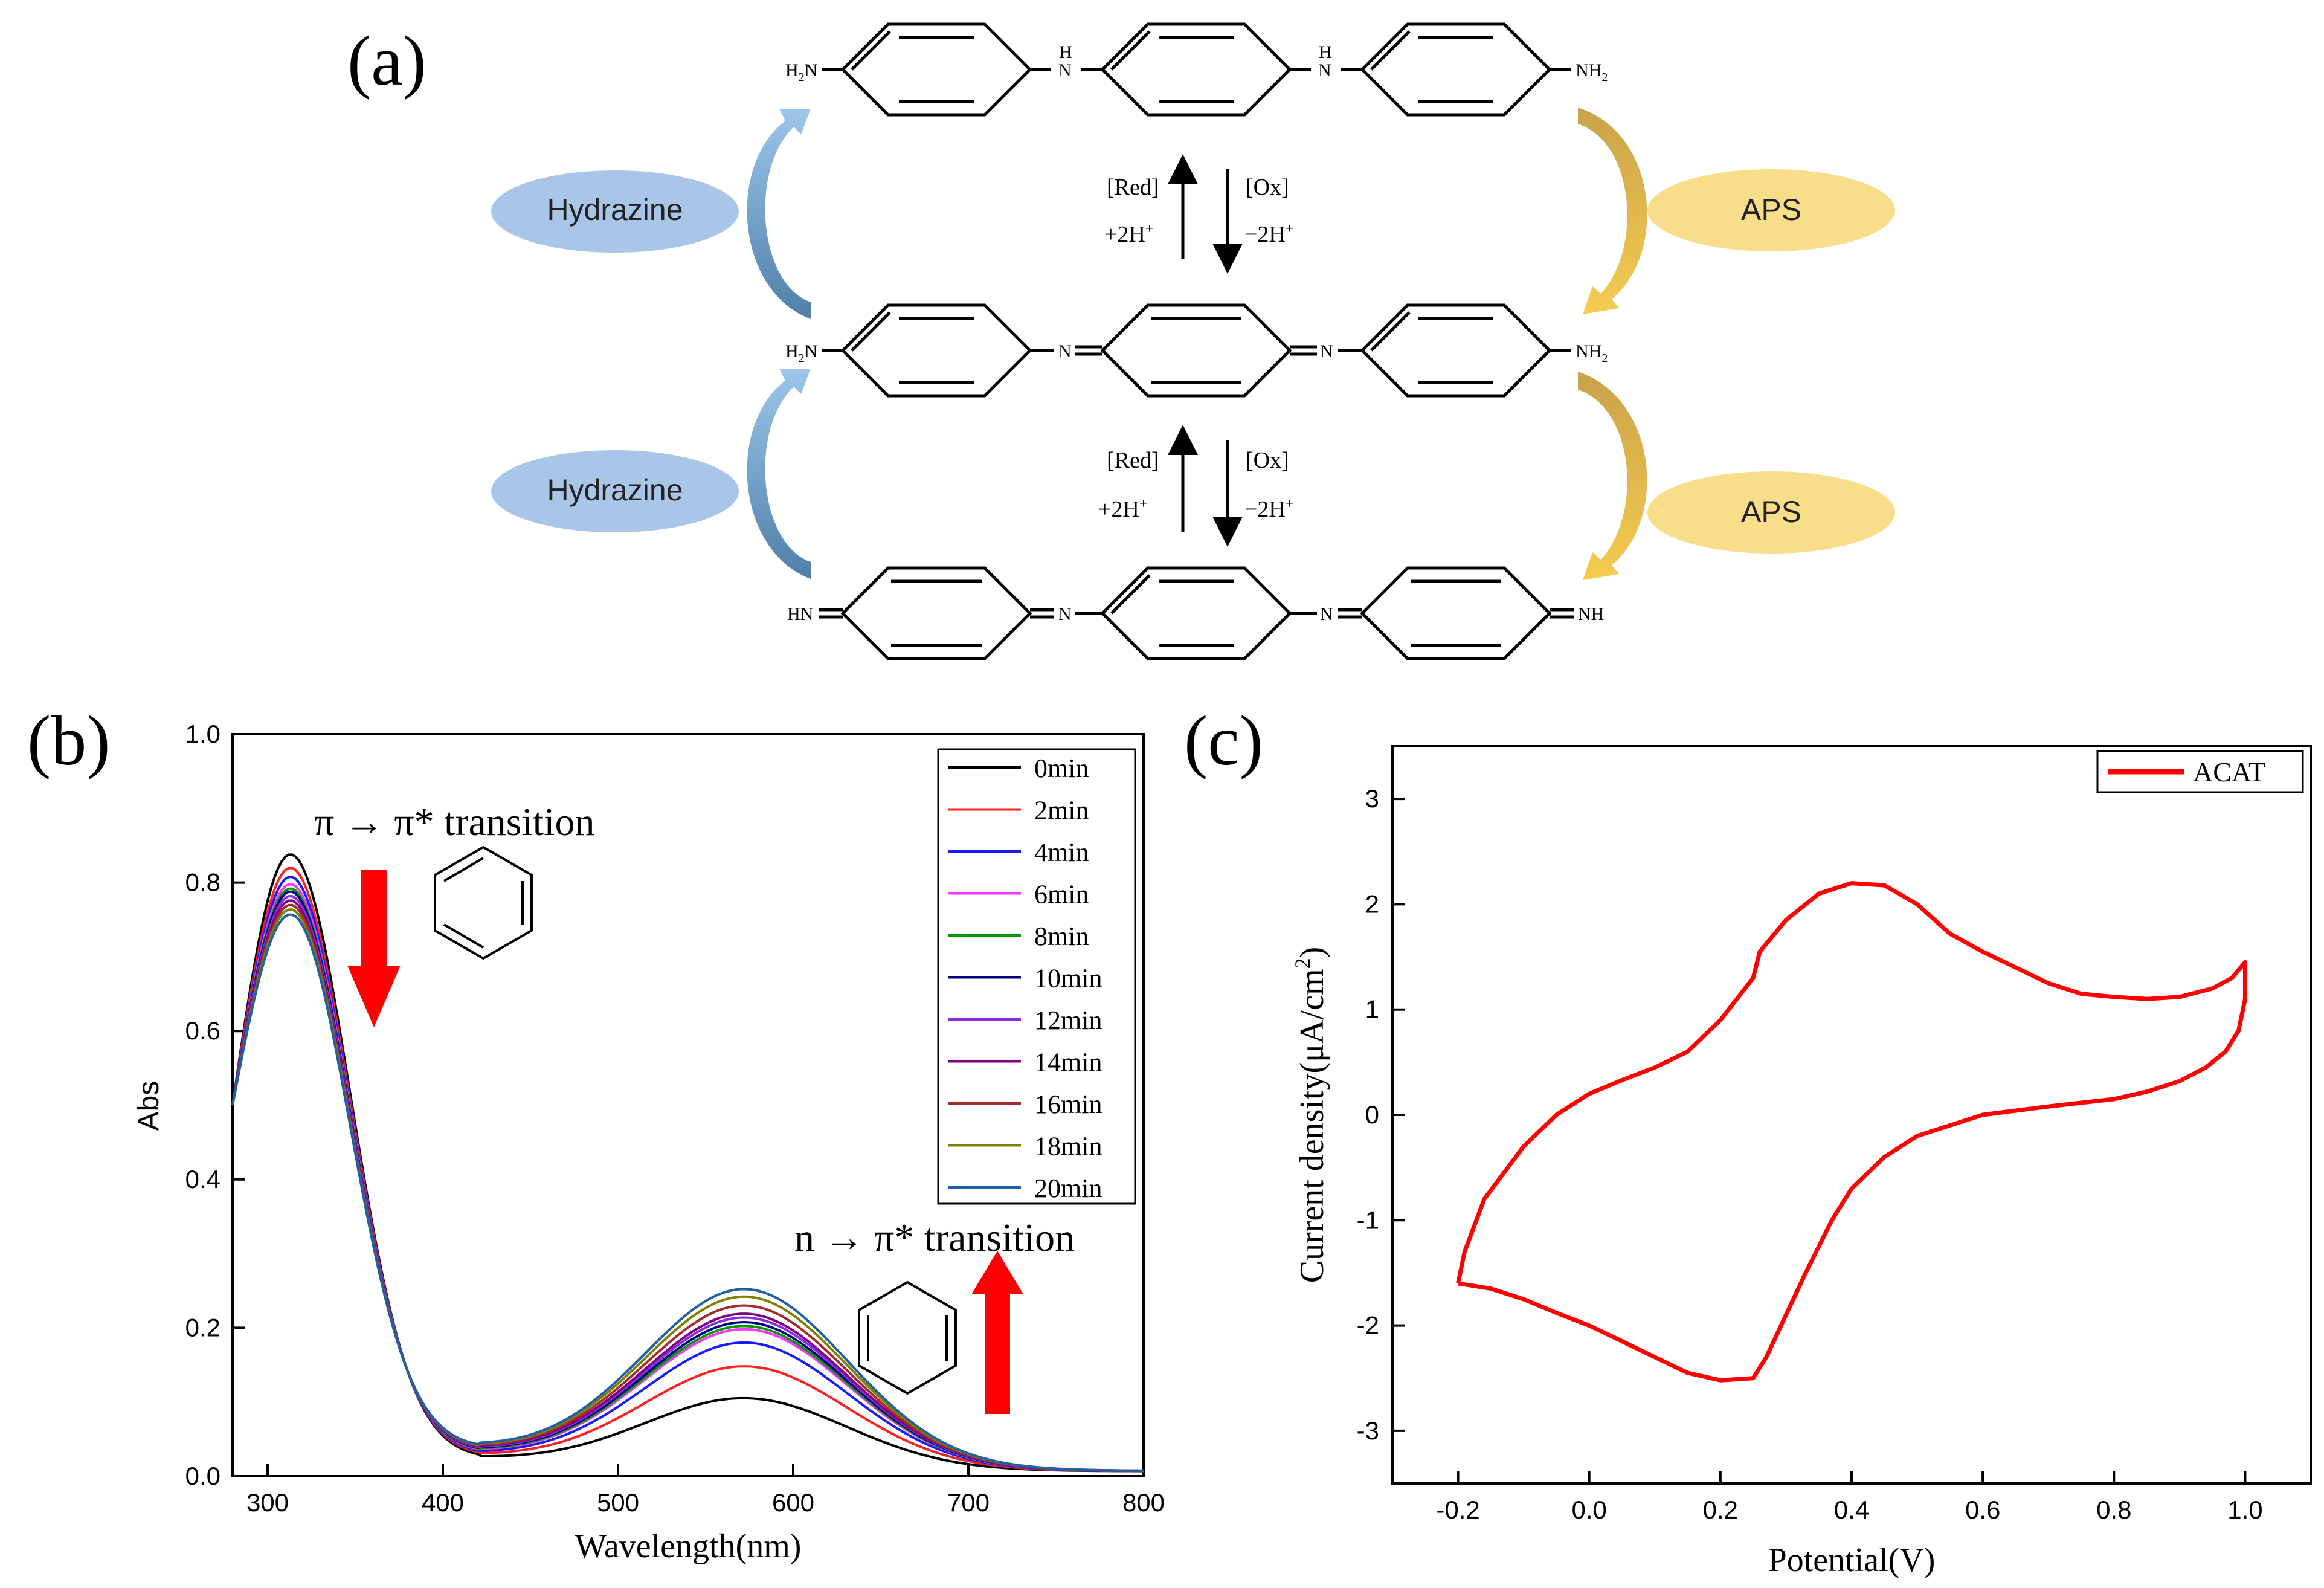  I want to click on c-ytick-label: 3, so click(1372, 799).